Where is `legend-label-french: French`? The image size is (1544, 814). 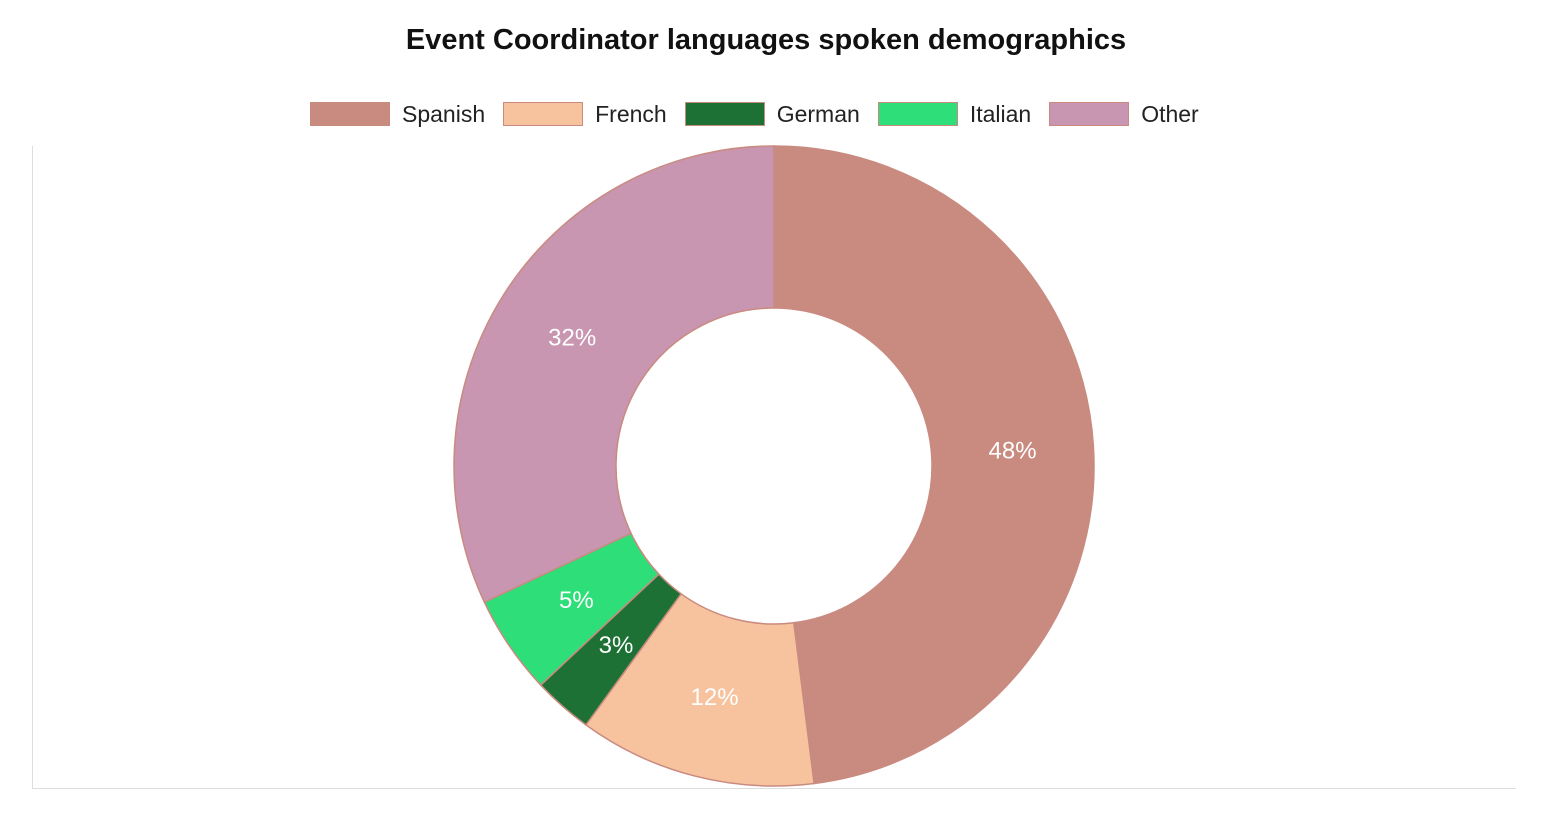
legend-label-french: French is located at coordinates (631, 113).